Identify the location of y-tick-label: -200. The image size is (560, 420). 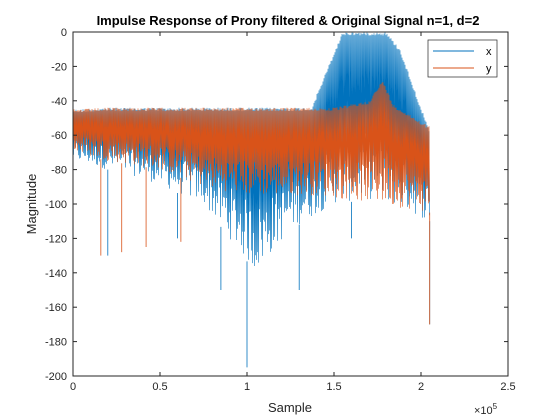
(56, 377).